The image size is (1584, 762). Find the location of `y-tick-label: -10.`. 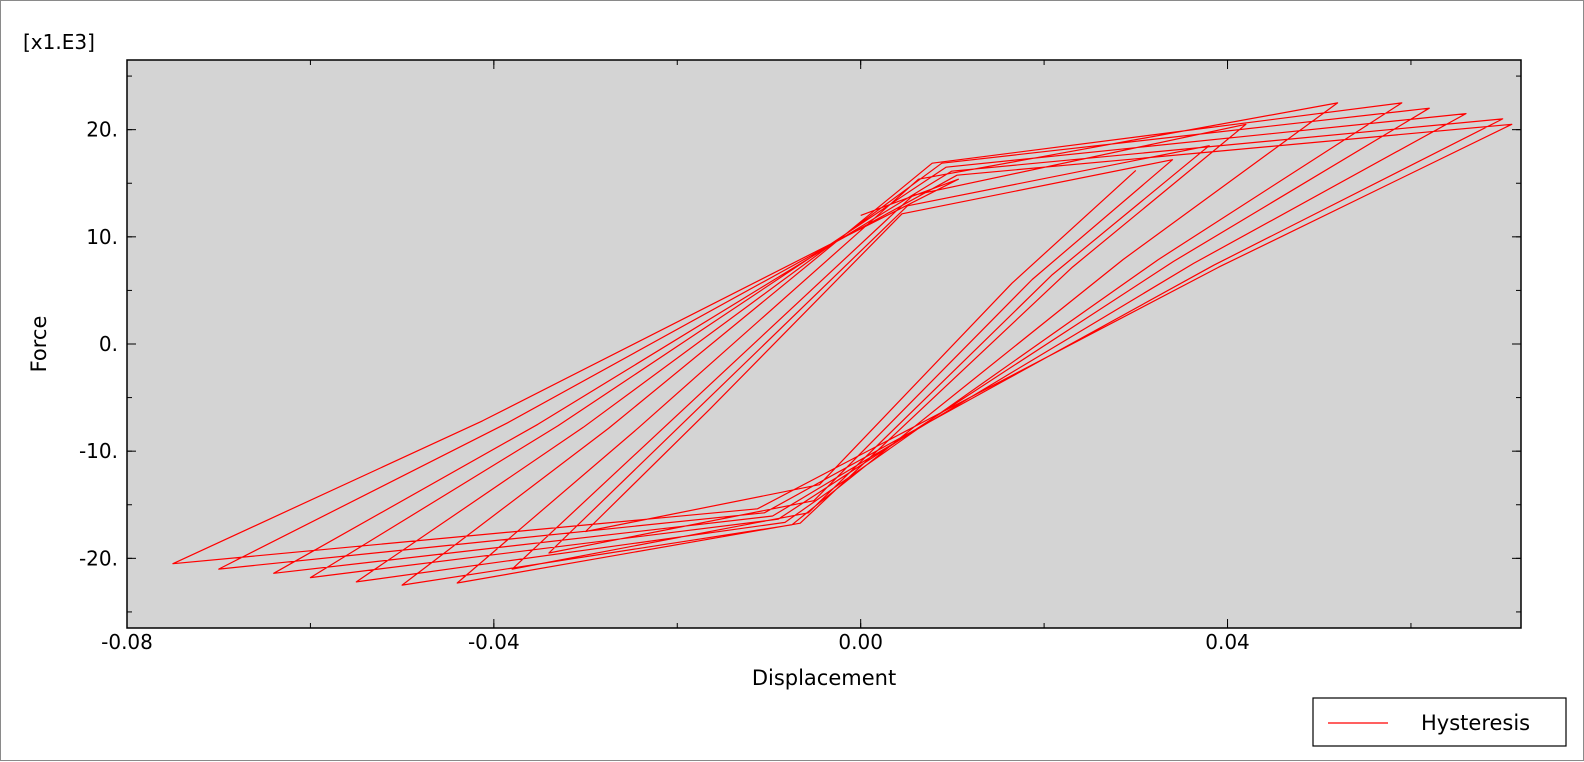

y-tick-label: -10. is located at coordinates (98, 451).